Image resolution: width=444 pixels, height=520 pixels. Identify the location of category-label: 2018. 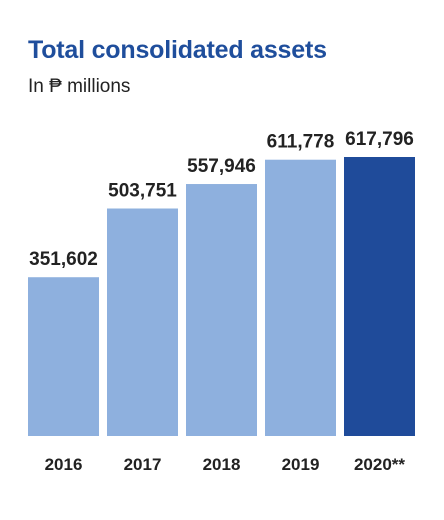
(222, 464).